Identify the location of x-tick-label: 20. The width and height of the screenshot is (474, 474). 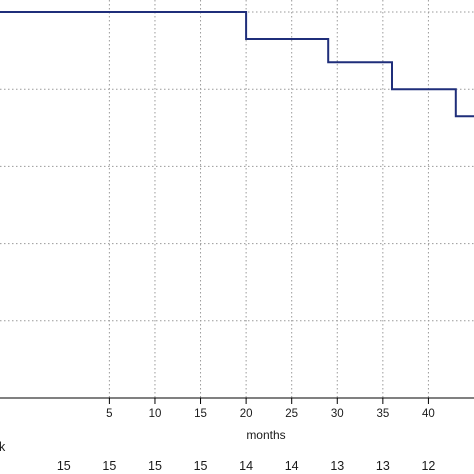
(246, 414).